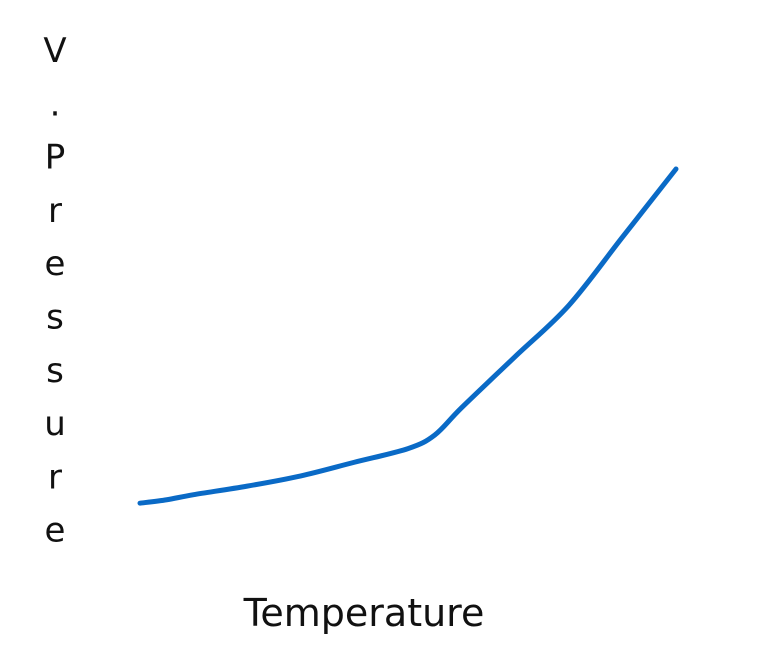 This screenshot has height=658, width=768. I want to click on y-axis-label-char: P, so click(55, 158).